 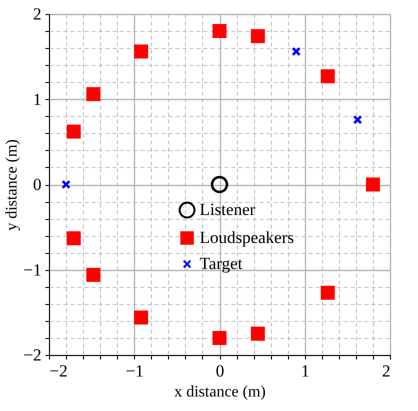 What do you see at coordinates (247, 238) in the screenshot?
I see `legend-label: Loudspeakers` at bounding box center [247, 238].